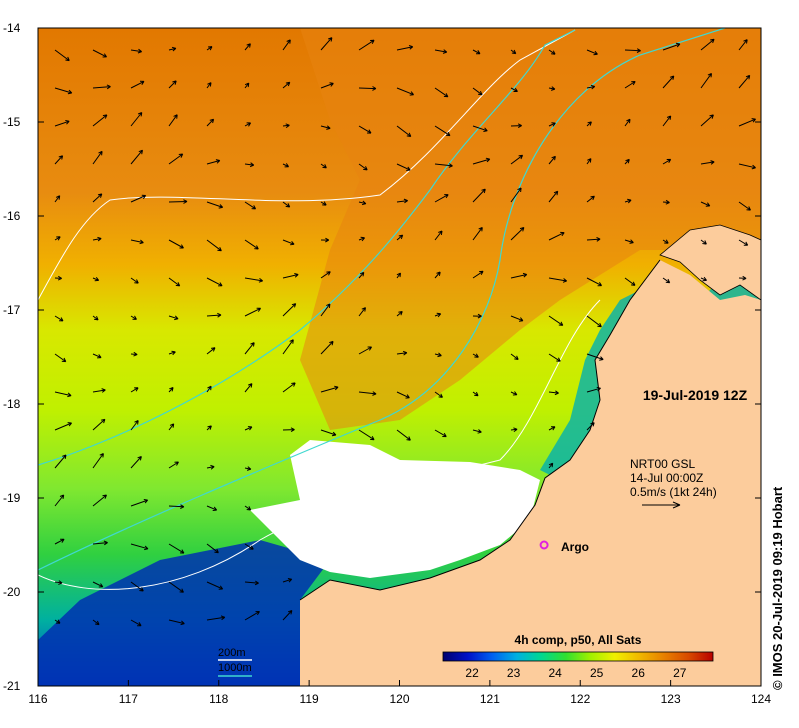 The image size is (799, 728). I want to click on current-info-line-1: NRT00 GSL, so click(662, 464).